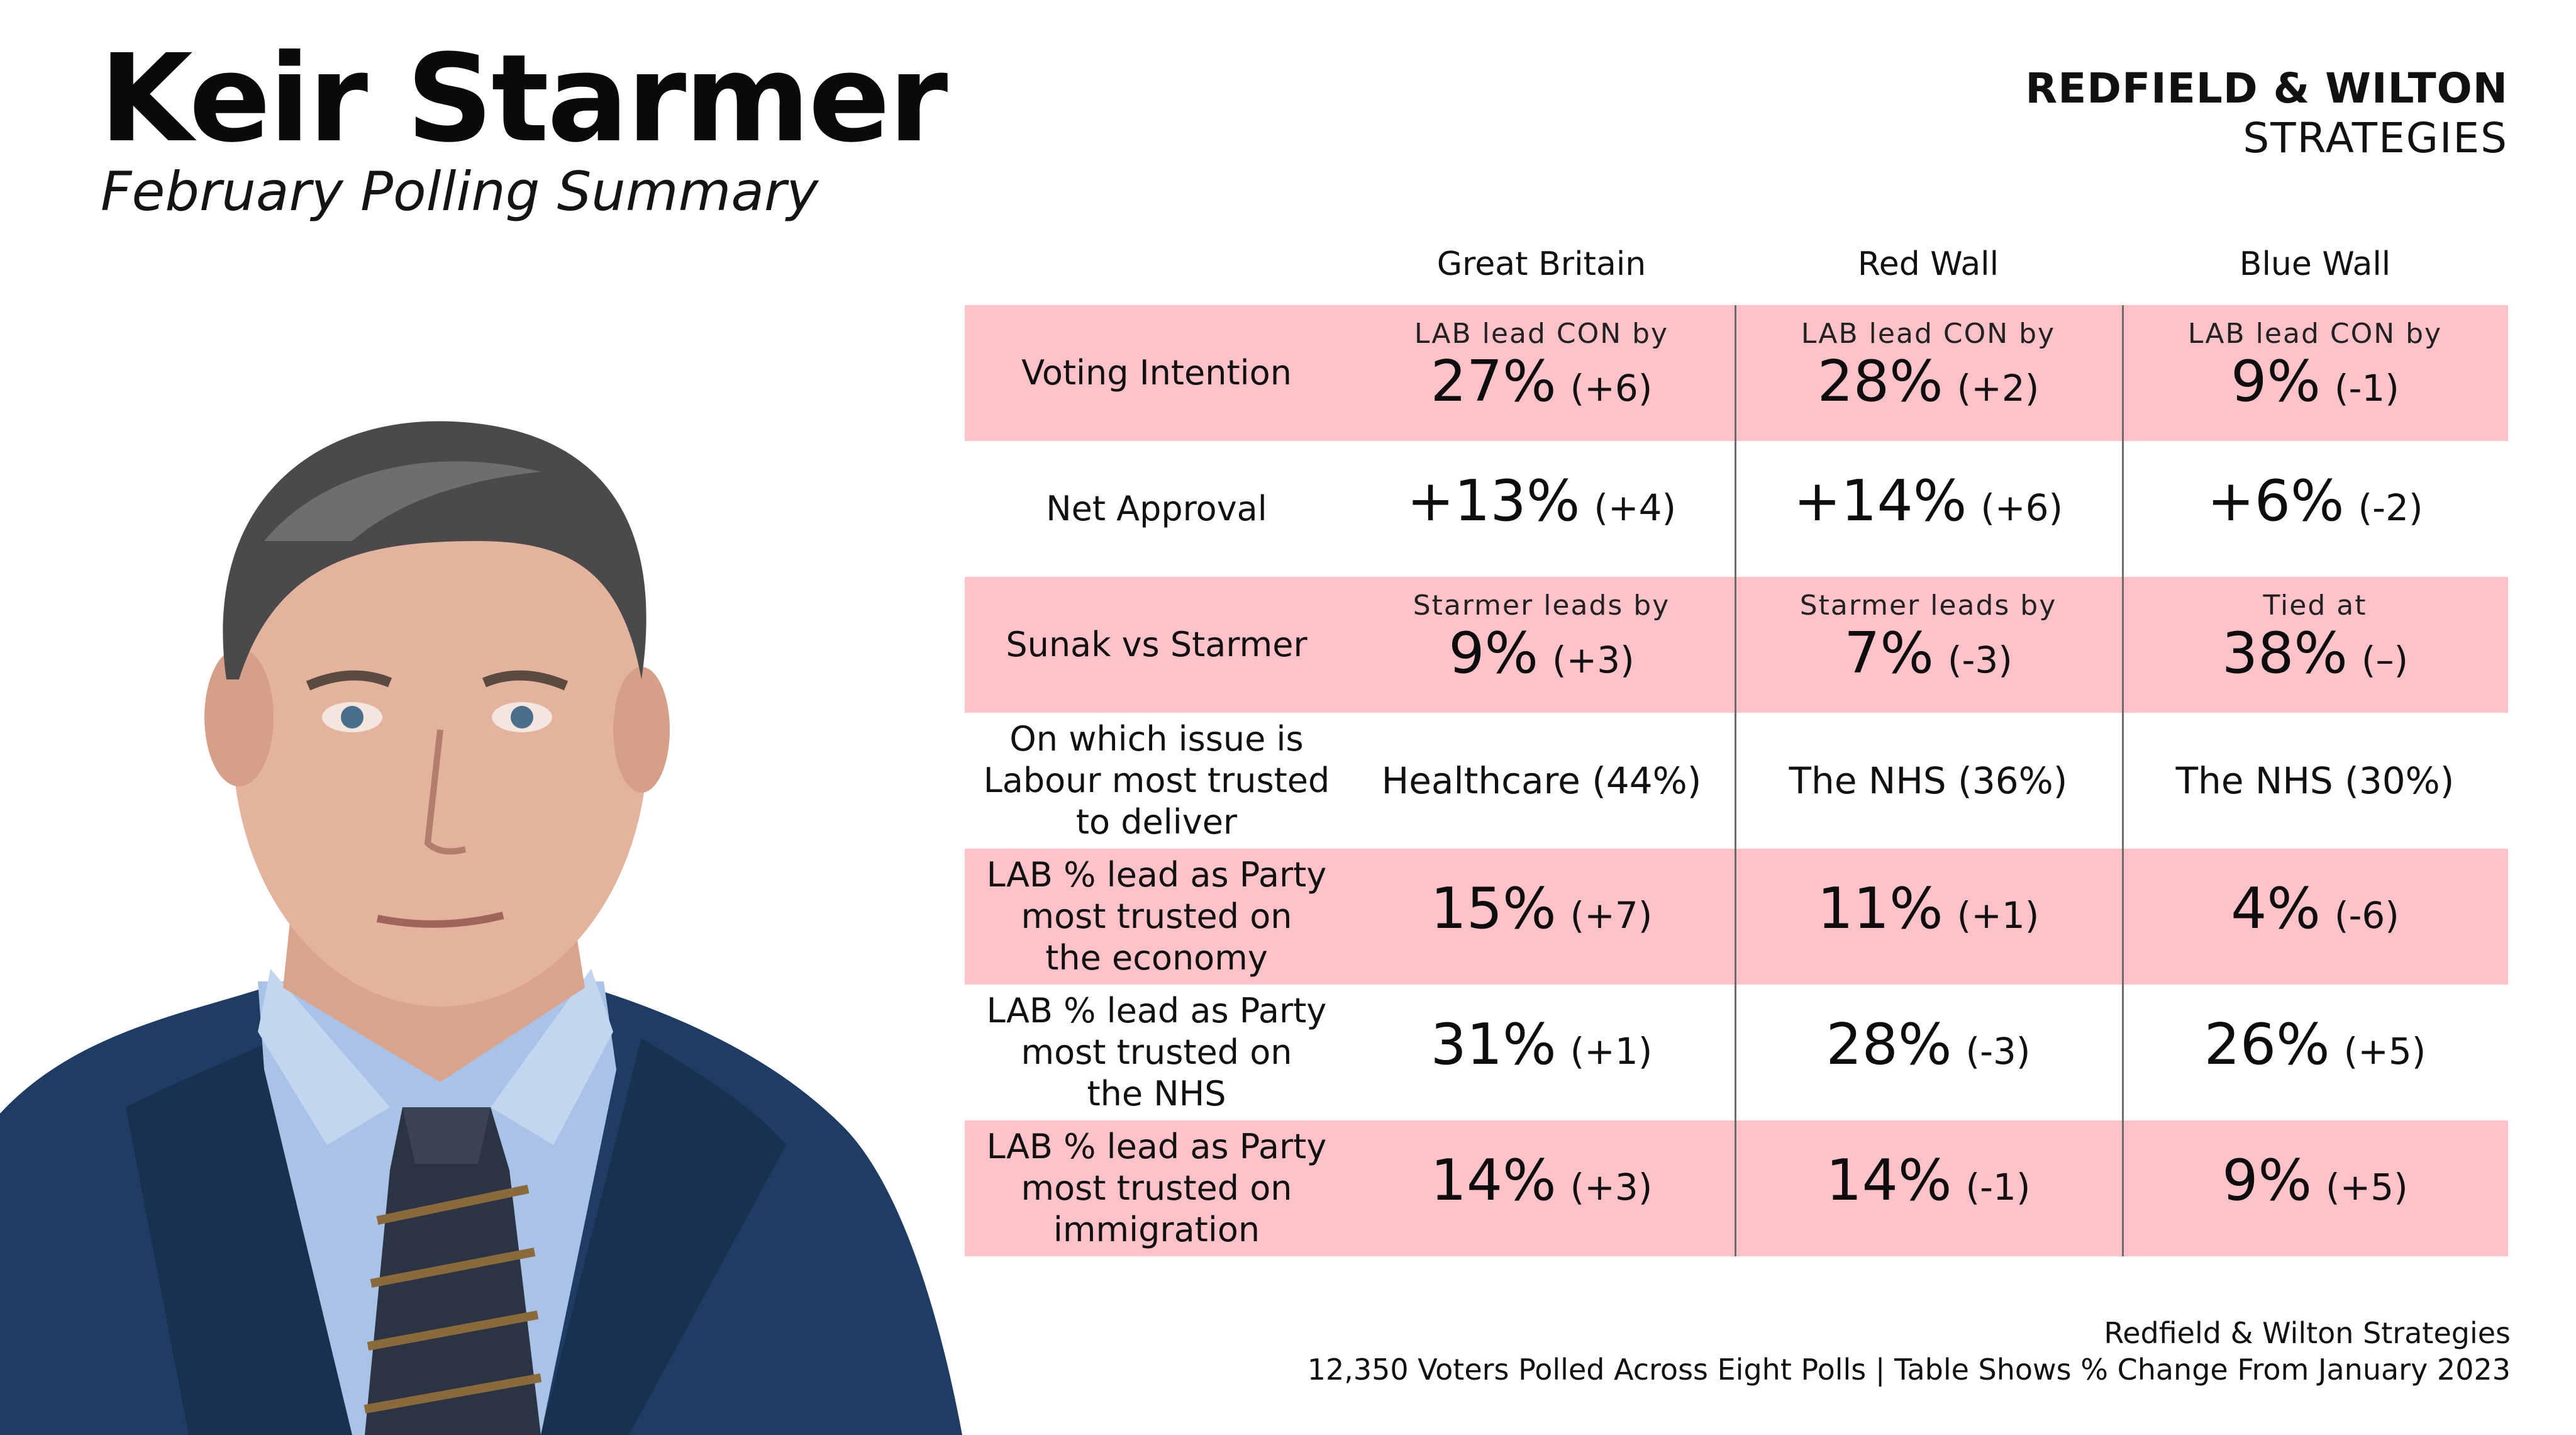 Image resolution: width=2576 pixels, height=1435 pixels. Describe the element at coordinates (2315, 605) in the screenshot. I see `cell-caption: Tied at` at that location.